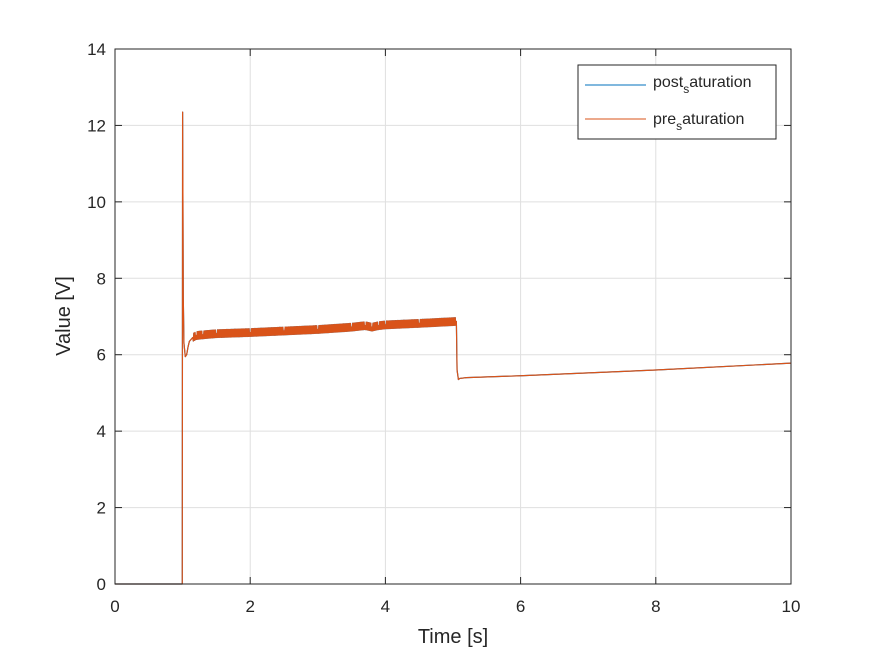 The width and height of the screenshot is (875, 661). I want to click on y-tick-label: 6, so click(101, 355).